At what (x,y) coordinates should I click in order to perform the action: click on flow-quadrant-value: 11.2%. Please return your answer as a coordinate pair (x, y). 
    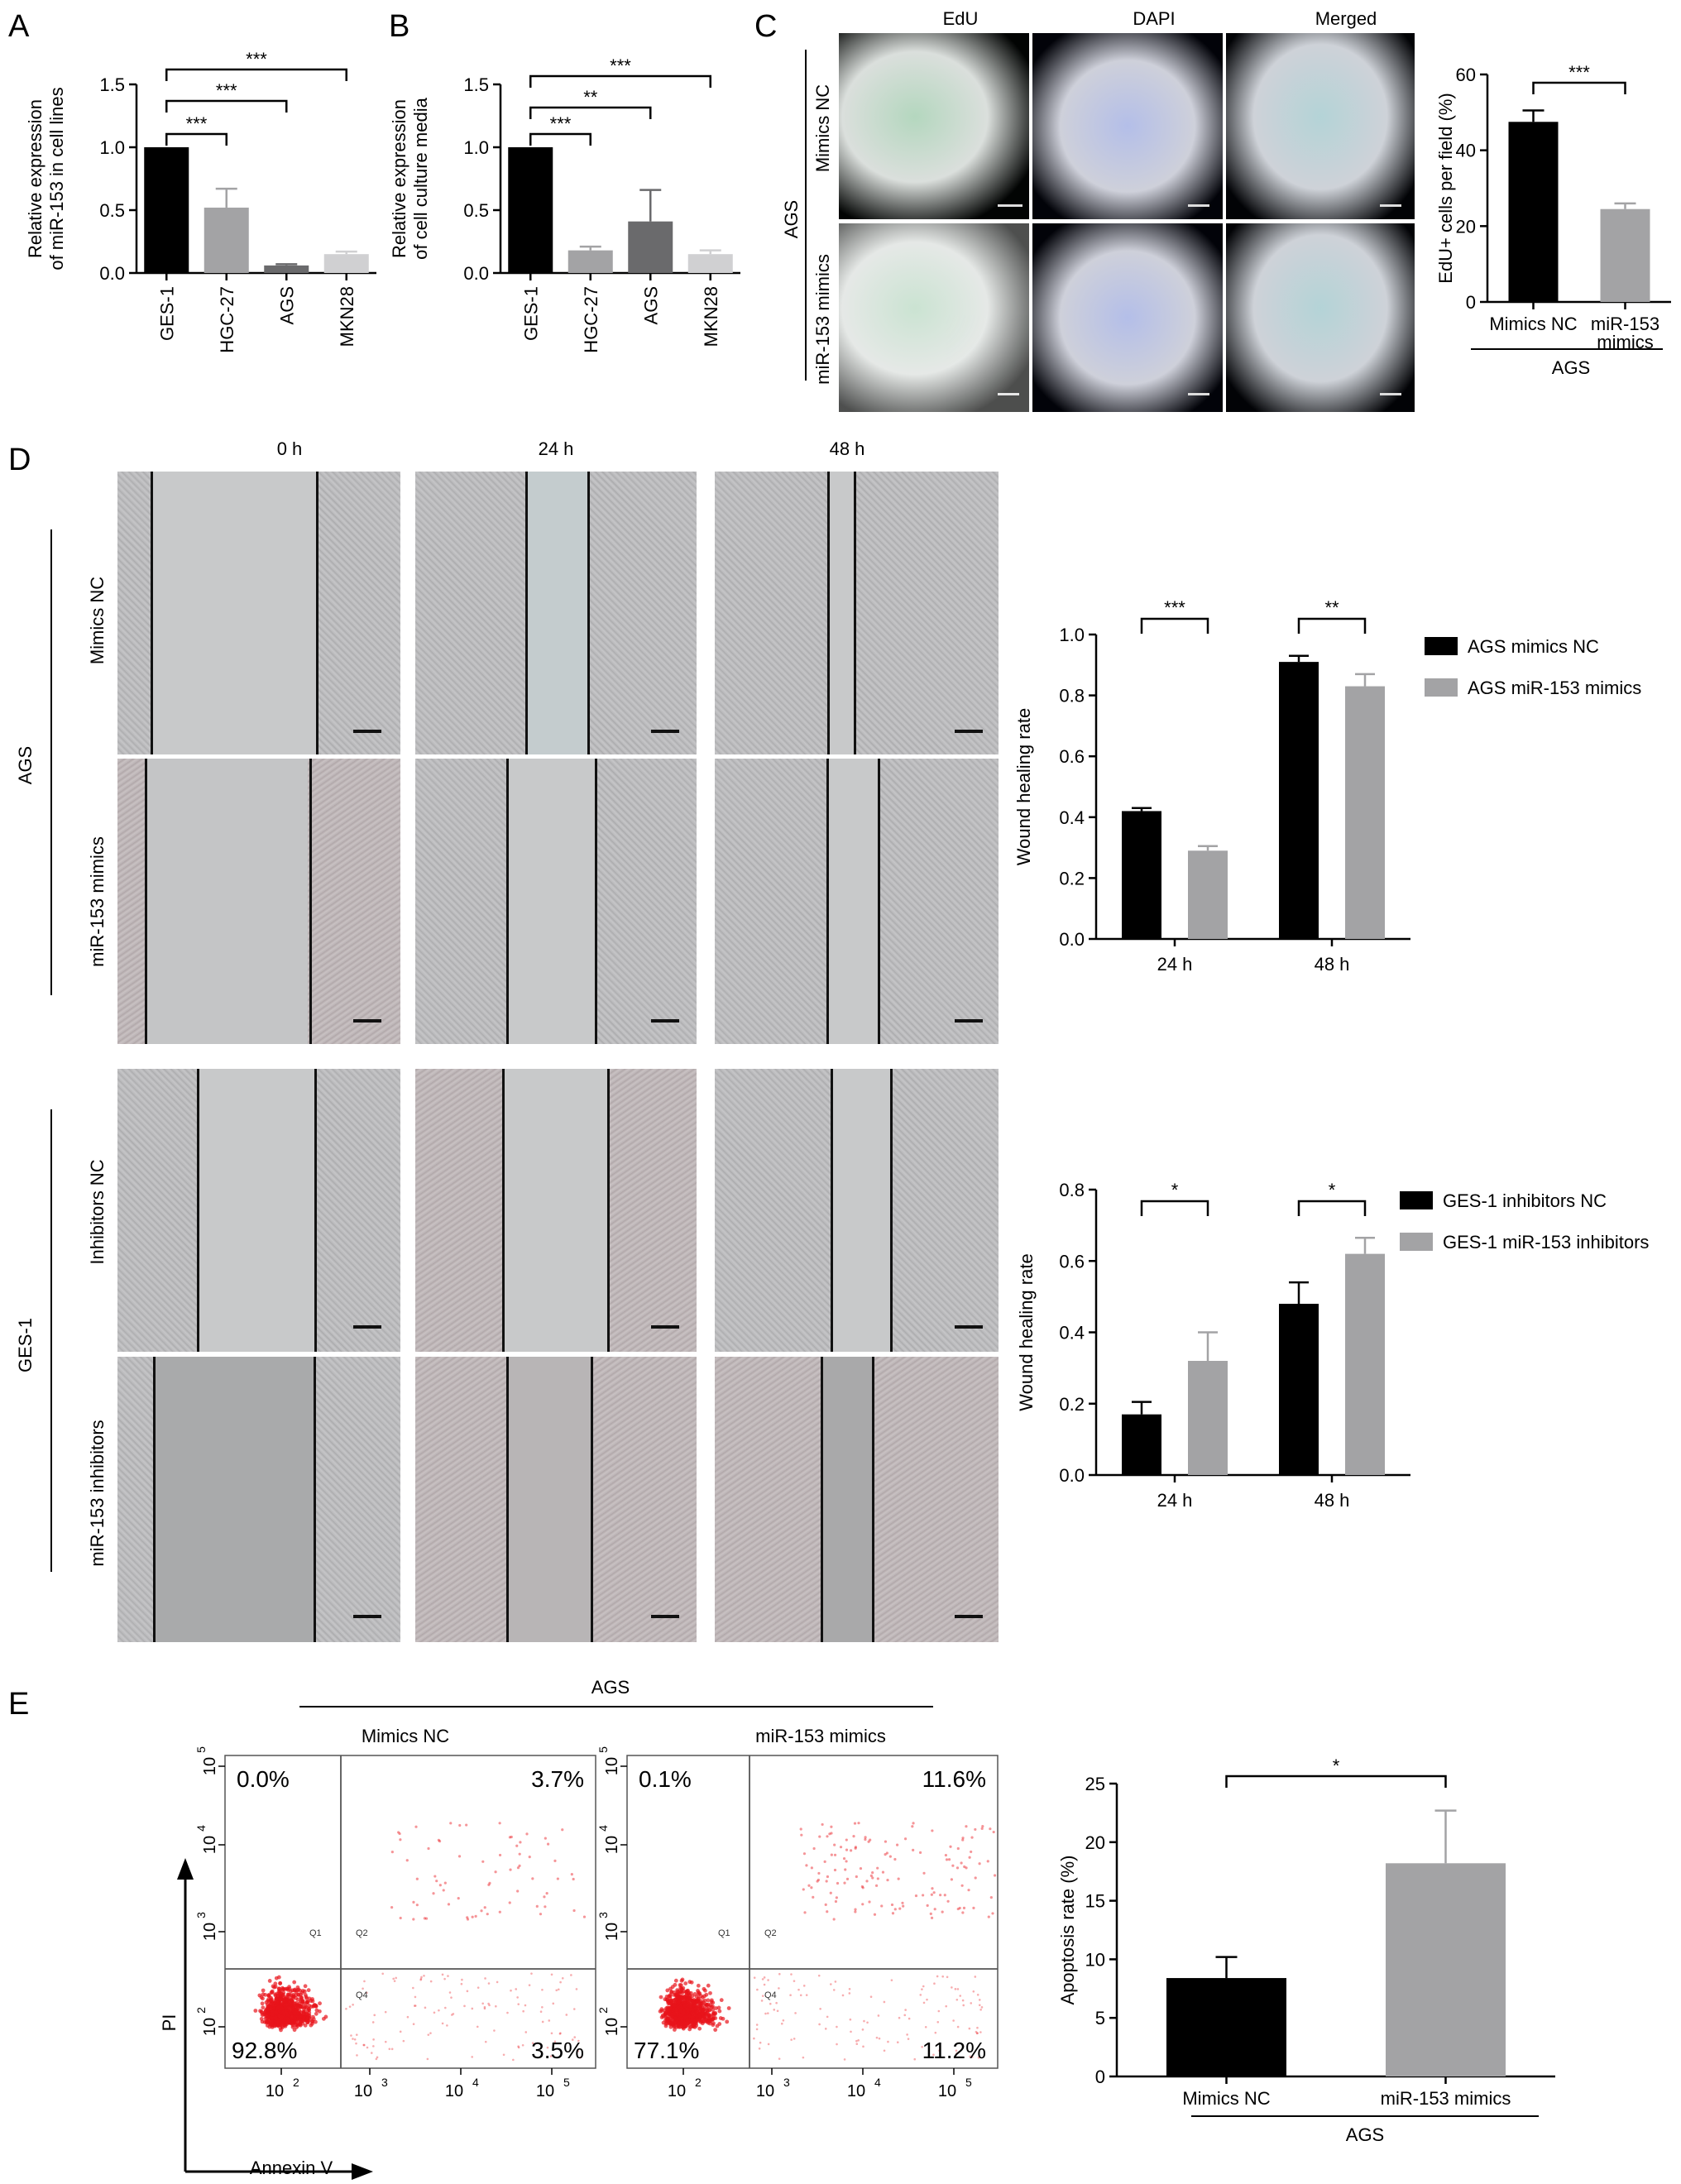
    Looking at the image, I should click on (954, 2050).